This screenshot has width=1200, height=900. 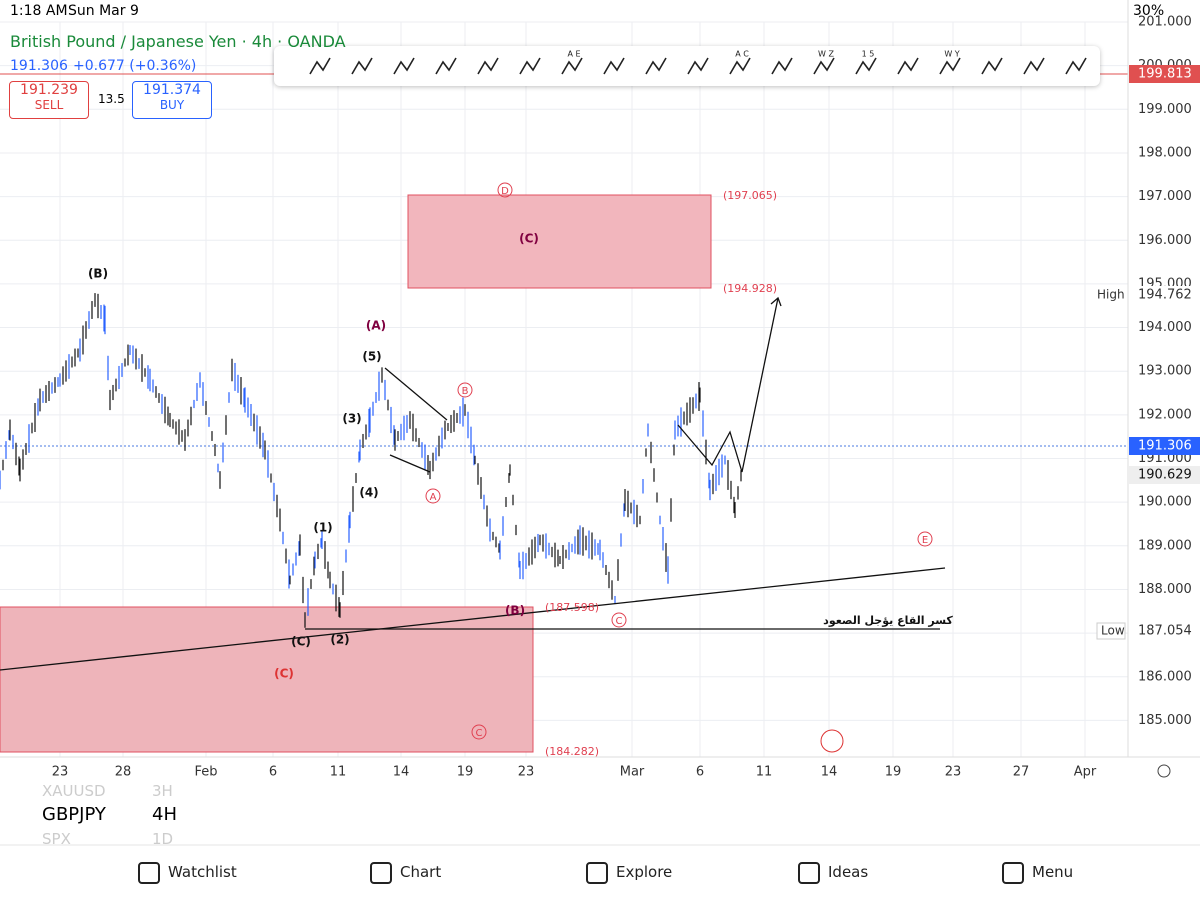 What do you see at coordinates (1165, 545) in the screenshot?
I see `price-label: 189.000` at bounding box center [1165, 545].